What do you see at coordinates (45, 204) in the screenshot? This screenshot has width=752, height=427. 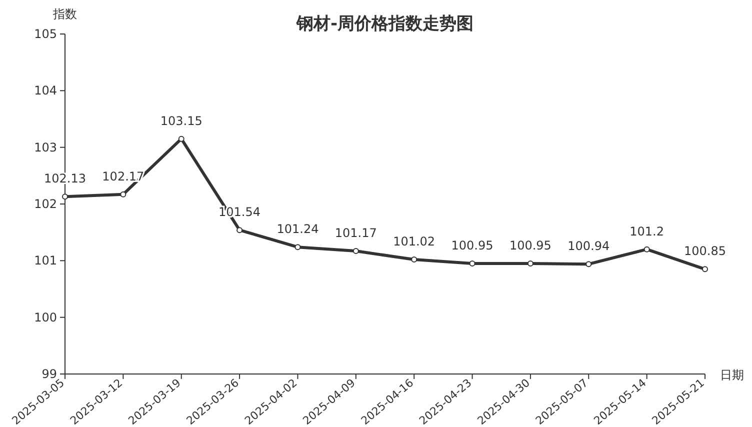 I see `y-tick-label: 102` at bounding box center [45, 204].